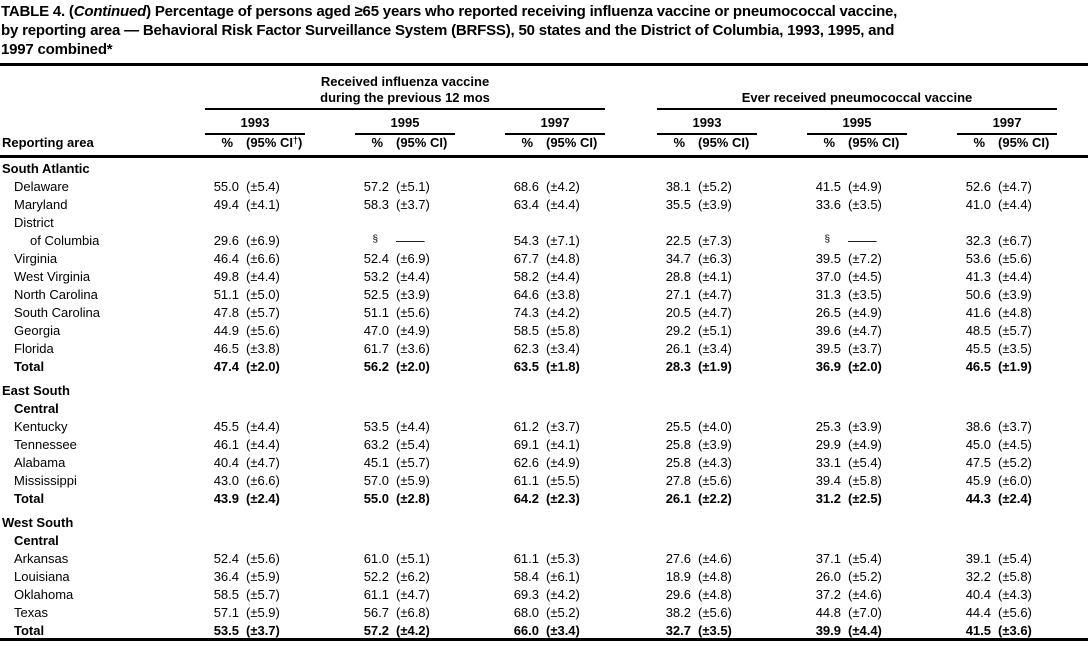 Image resolution: width=1088 pixels, height=654 pixels. Describe the element at coordinates (865, 366) in the screenshot. I see `ci-value: (±2.0)` at that location.